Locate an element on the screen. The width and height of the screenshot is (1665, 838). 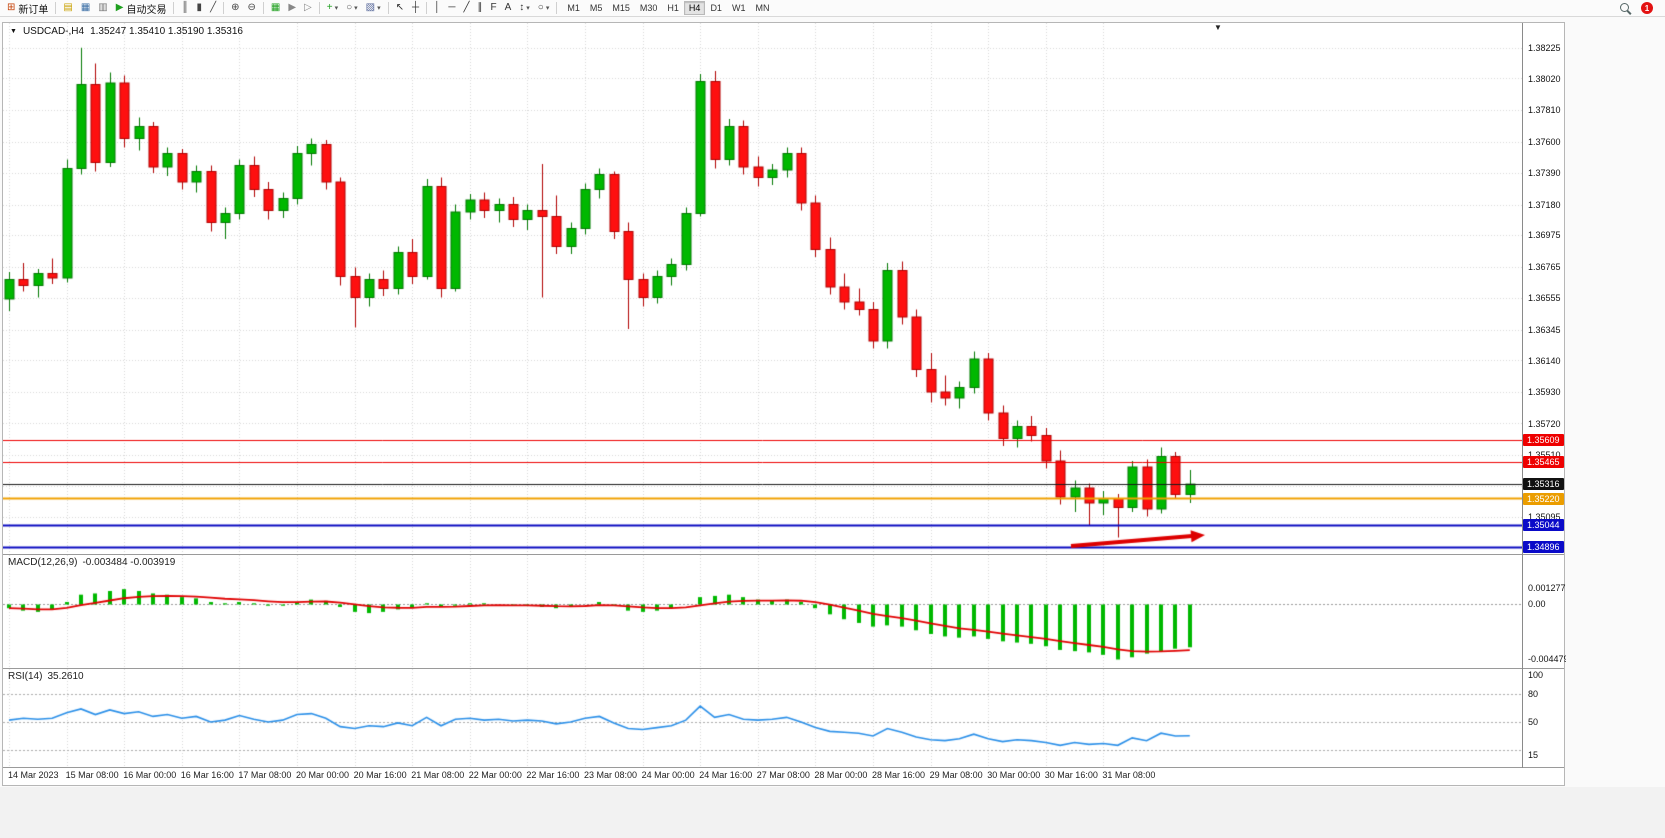
time-axis-label: 21 Mar 08:00 is located at coordinates (438, 775).